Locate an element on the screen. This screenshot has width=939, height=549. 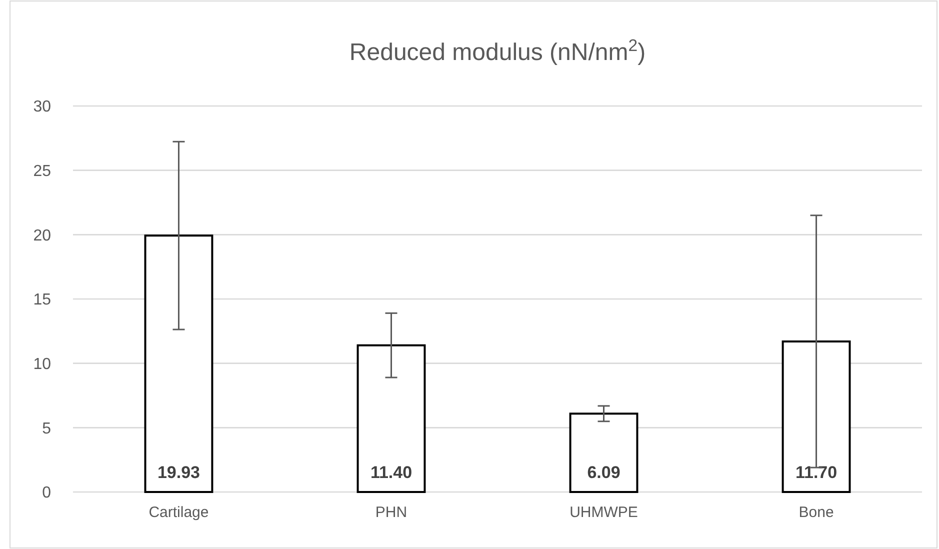
data-label: 11.70 is located at coordinates (816, 472).